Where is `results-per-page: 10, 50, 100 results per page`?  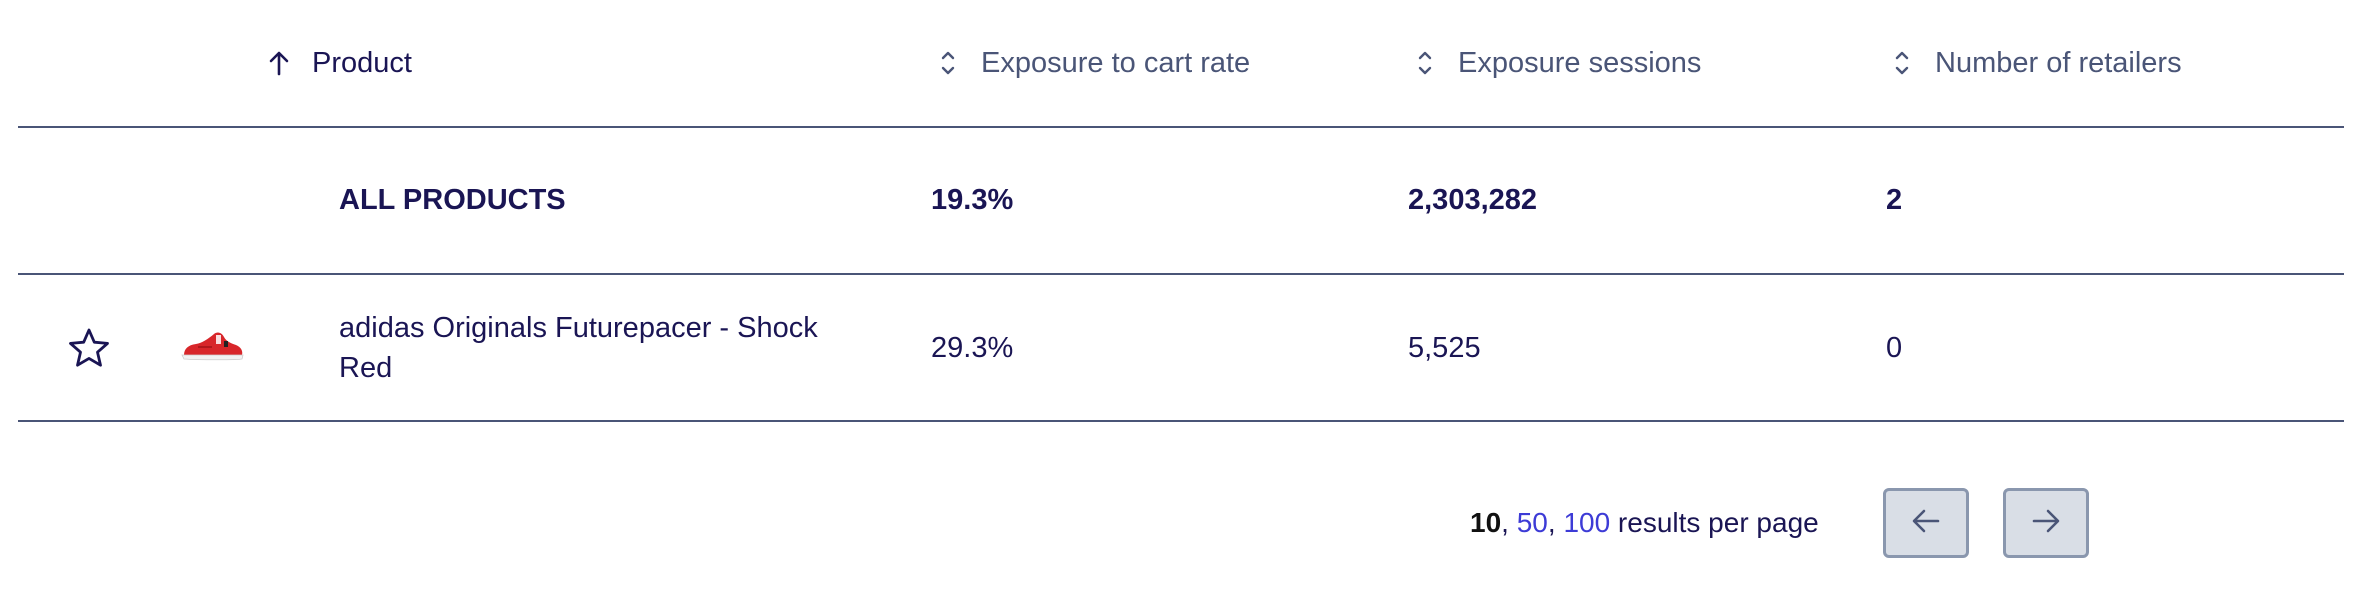 results-per-page: 10, 50, 100 results per page is located at coordinates (1644, 523).